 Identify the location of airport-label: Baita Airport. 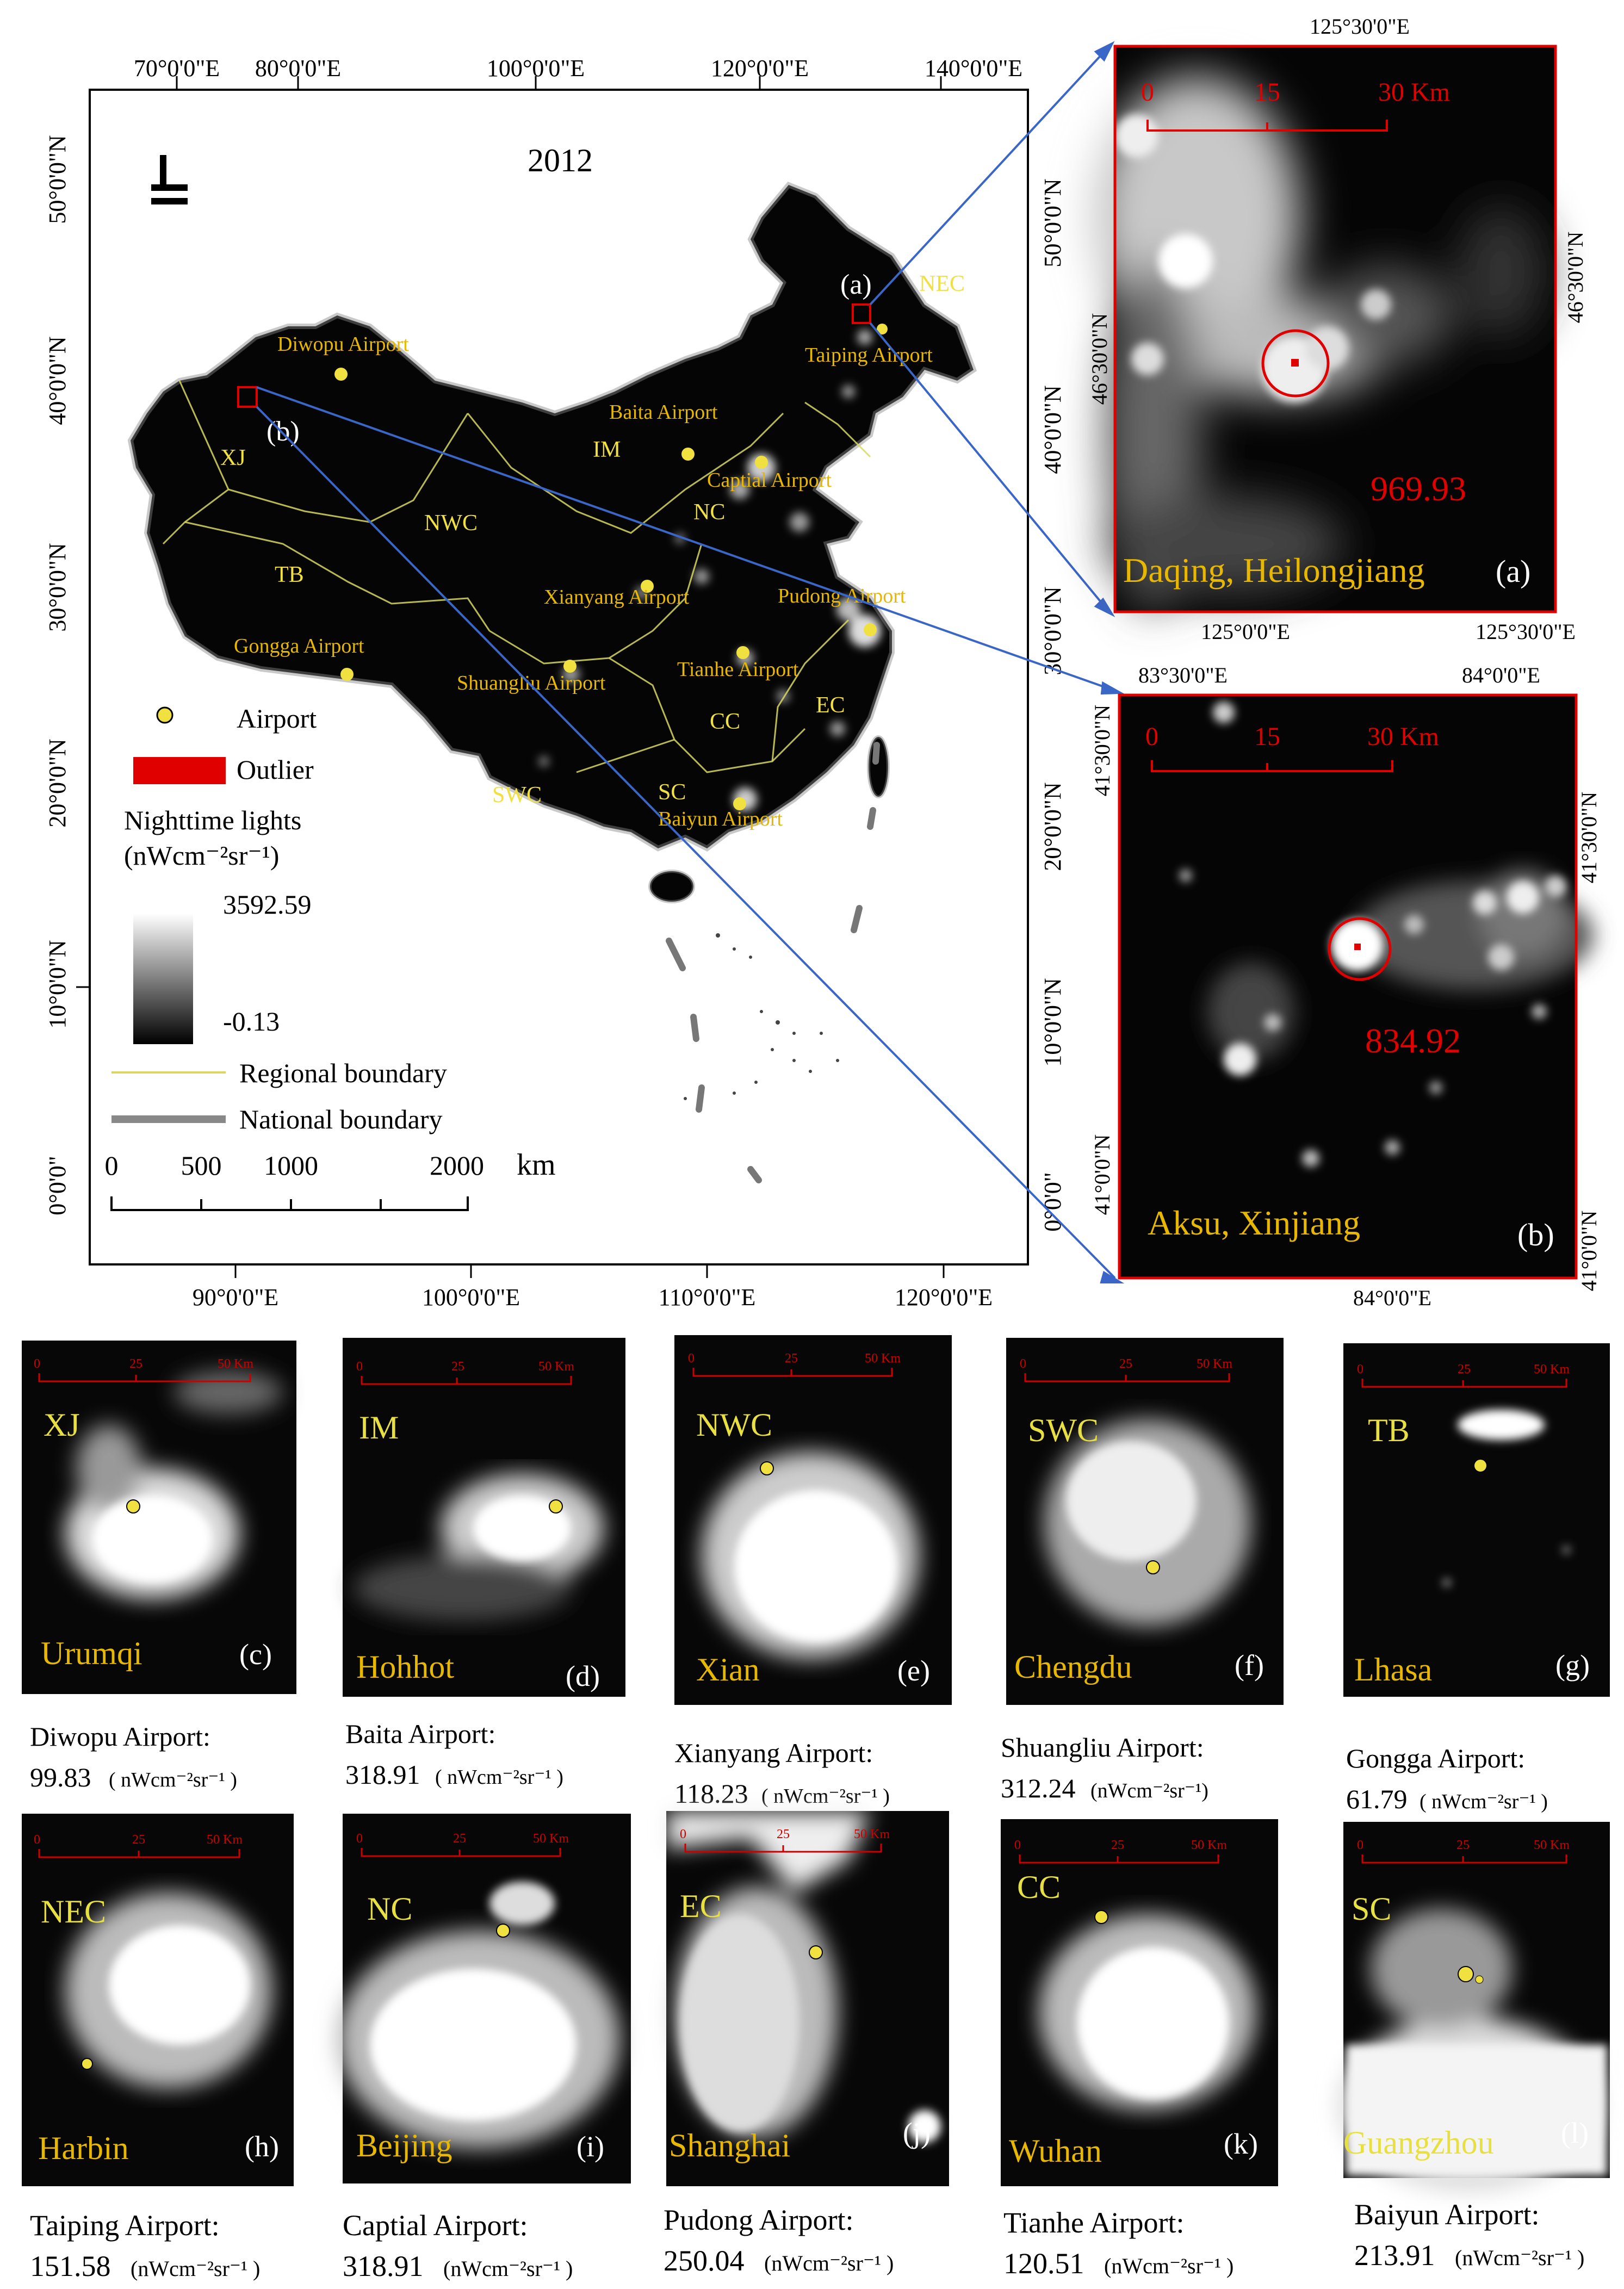
(663, 412).